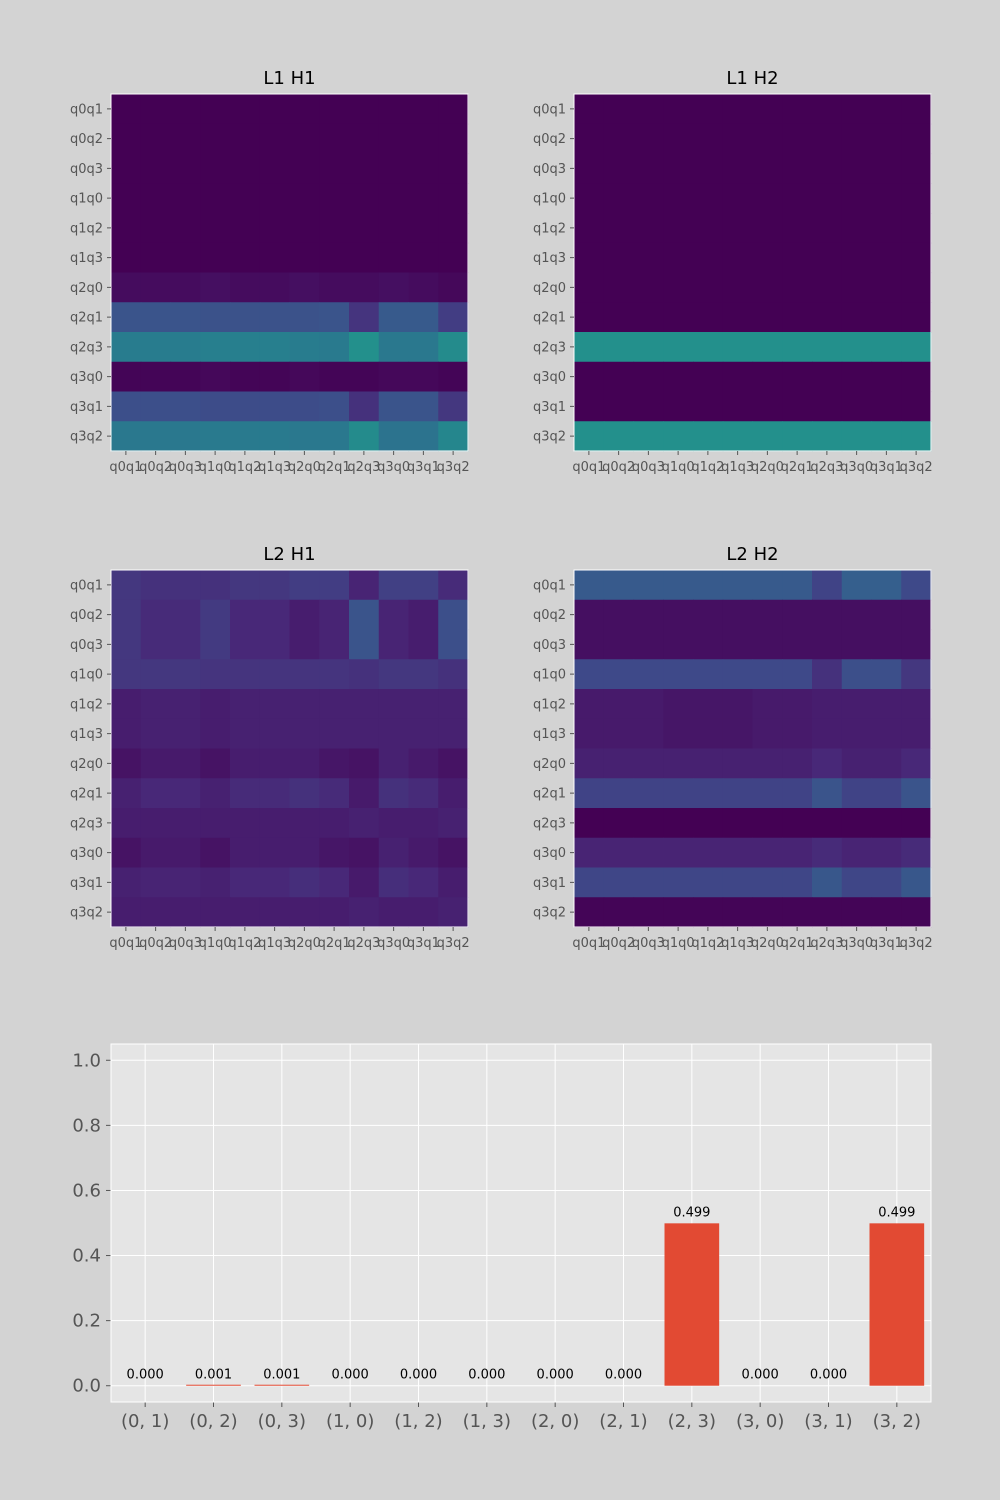 This screenshot has height=1500, width=1000. Describe the element at coordinates (86, 437) in the screenshot. I see `heatmap-1-ytick-label: q3q2` at that location.